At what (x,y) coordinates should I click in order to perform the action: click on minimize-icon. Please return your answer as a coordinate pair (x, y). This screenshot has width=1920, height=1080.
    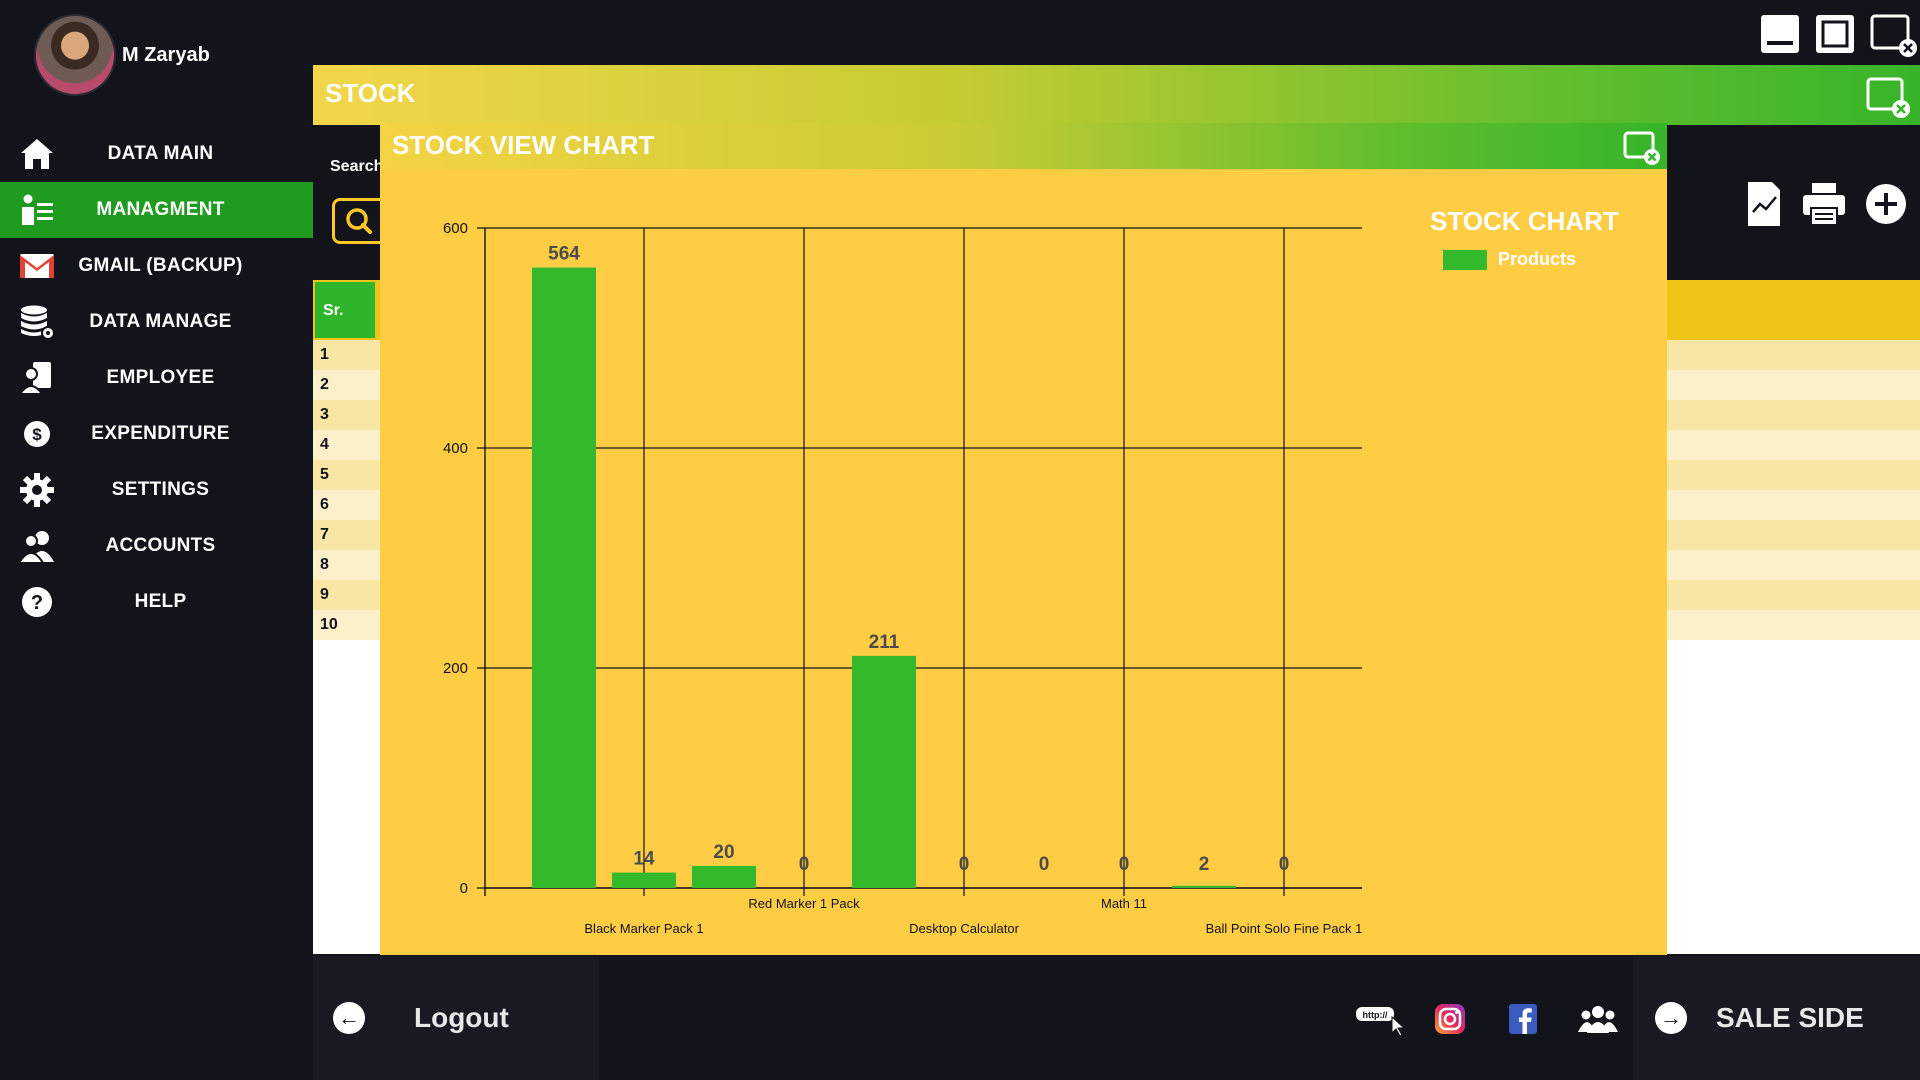
    Looking at the image, I should click on (1780, 34).